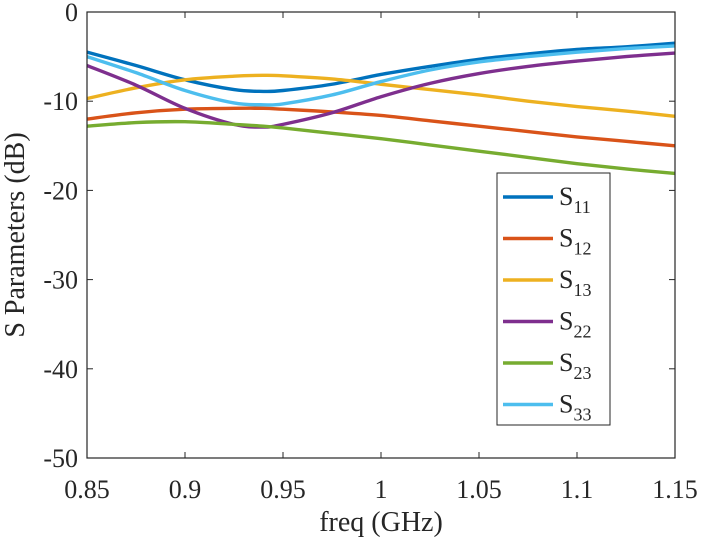 The height and width of the screenshot is (539, 706). What do you see at coordinates (283, 489) in the screenshot?
I see `x-tick-label: 0.95` at bounding box center [283, 489].